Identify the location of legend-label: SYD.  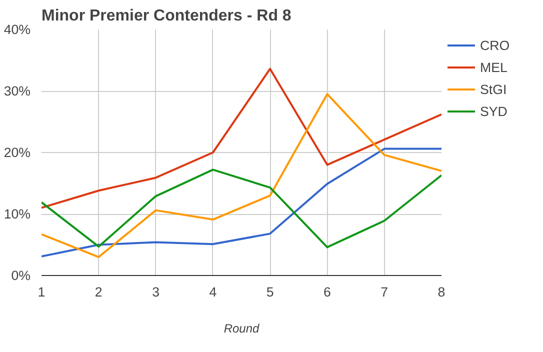
(494, 111).